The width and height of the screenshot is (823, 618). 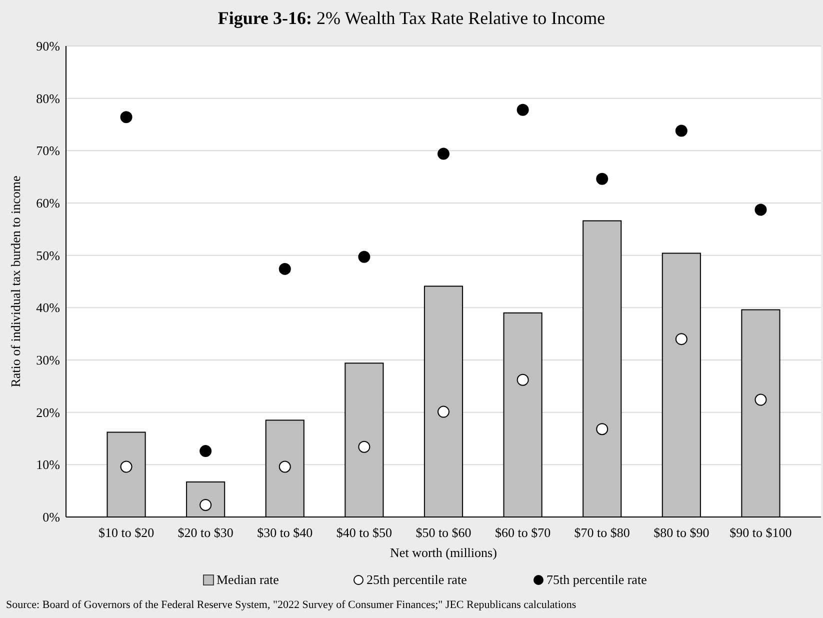 What do you see at coordinates (417, 579) in the screenshot?
I see `legend-label: 25th percentile rate` at bounding box center [417, 579].